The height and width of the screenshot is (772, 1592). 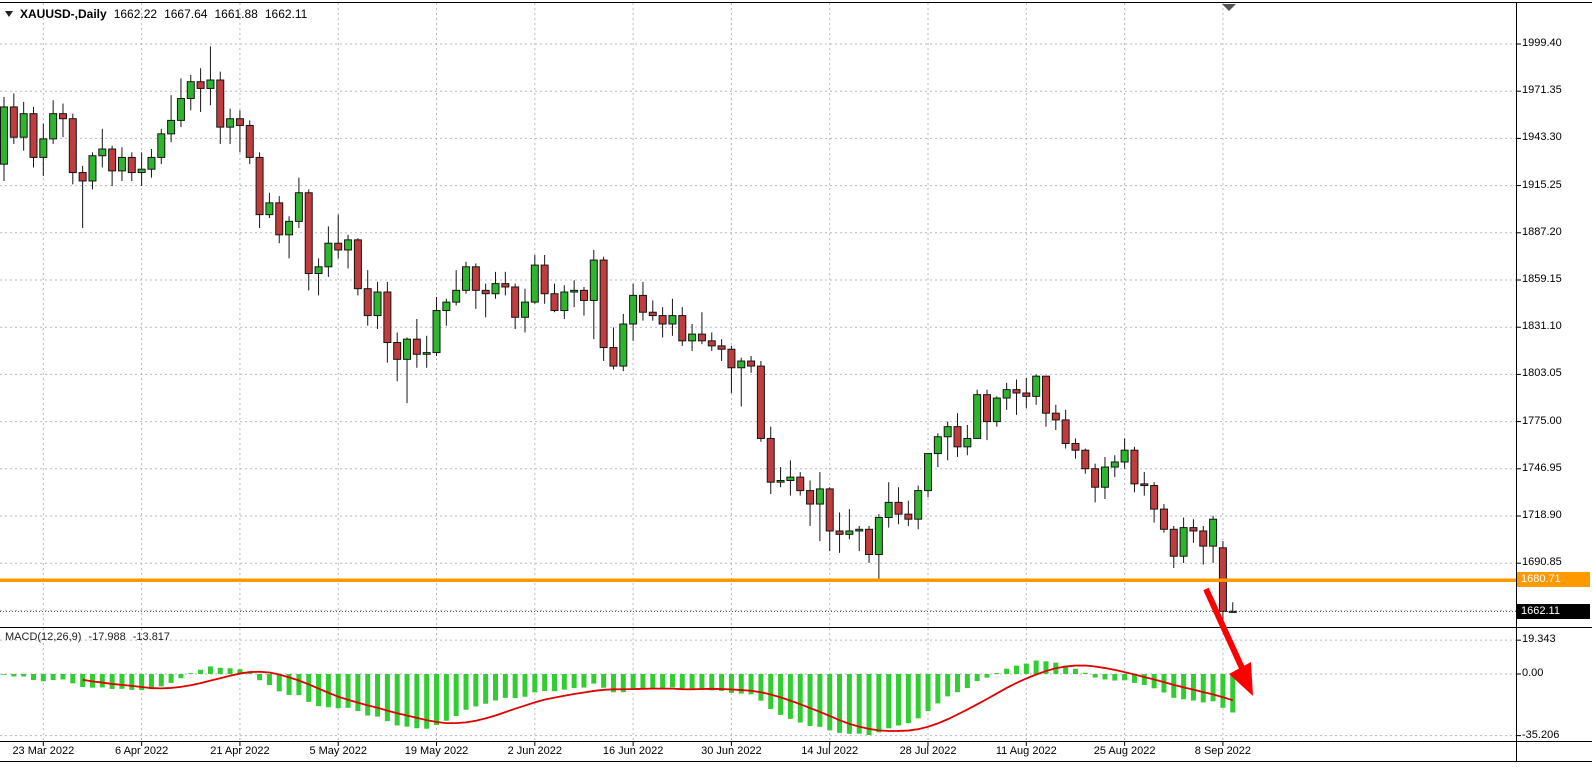 I want to click on price-axis-label: 1943.30, so click(x=1542, y=137).